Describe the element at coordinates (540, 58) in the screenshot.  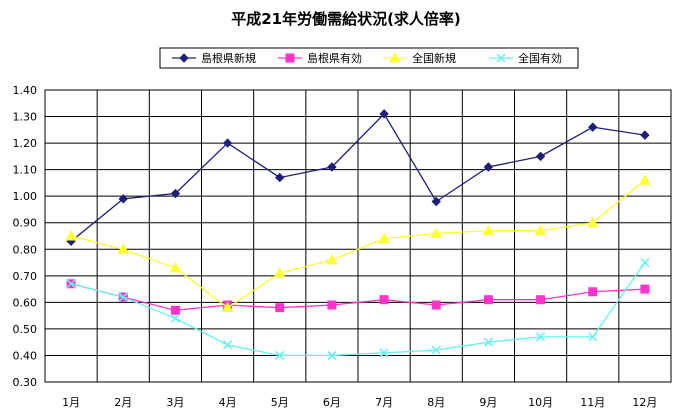
I see `legend-label: 全国有効` at that location.